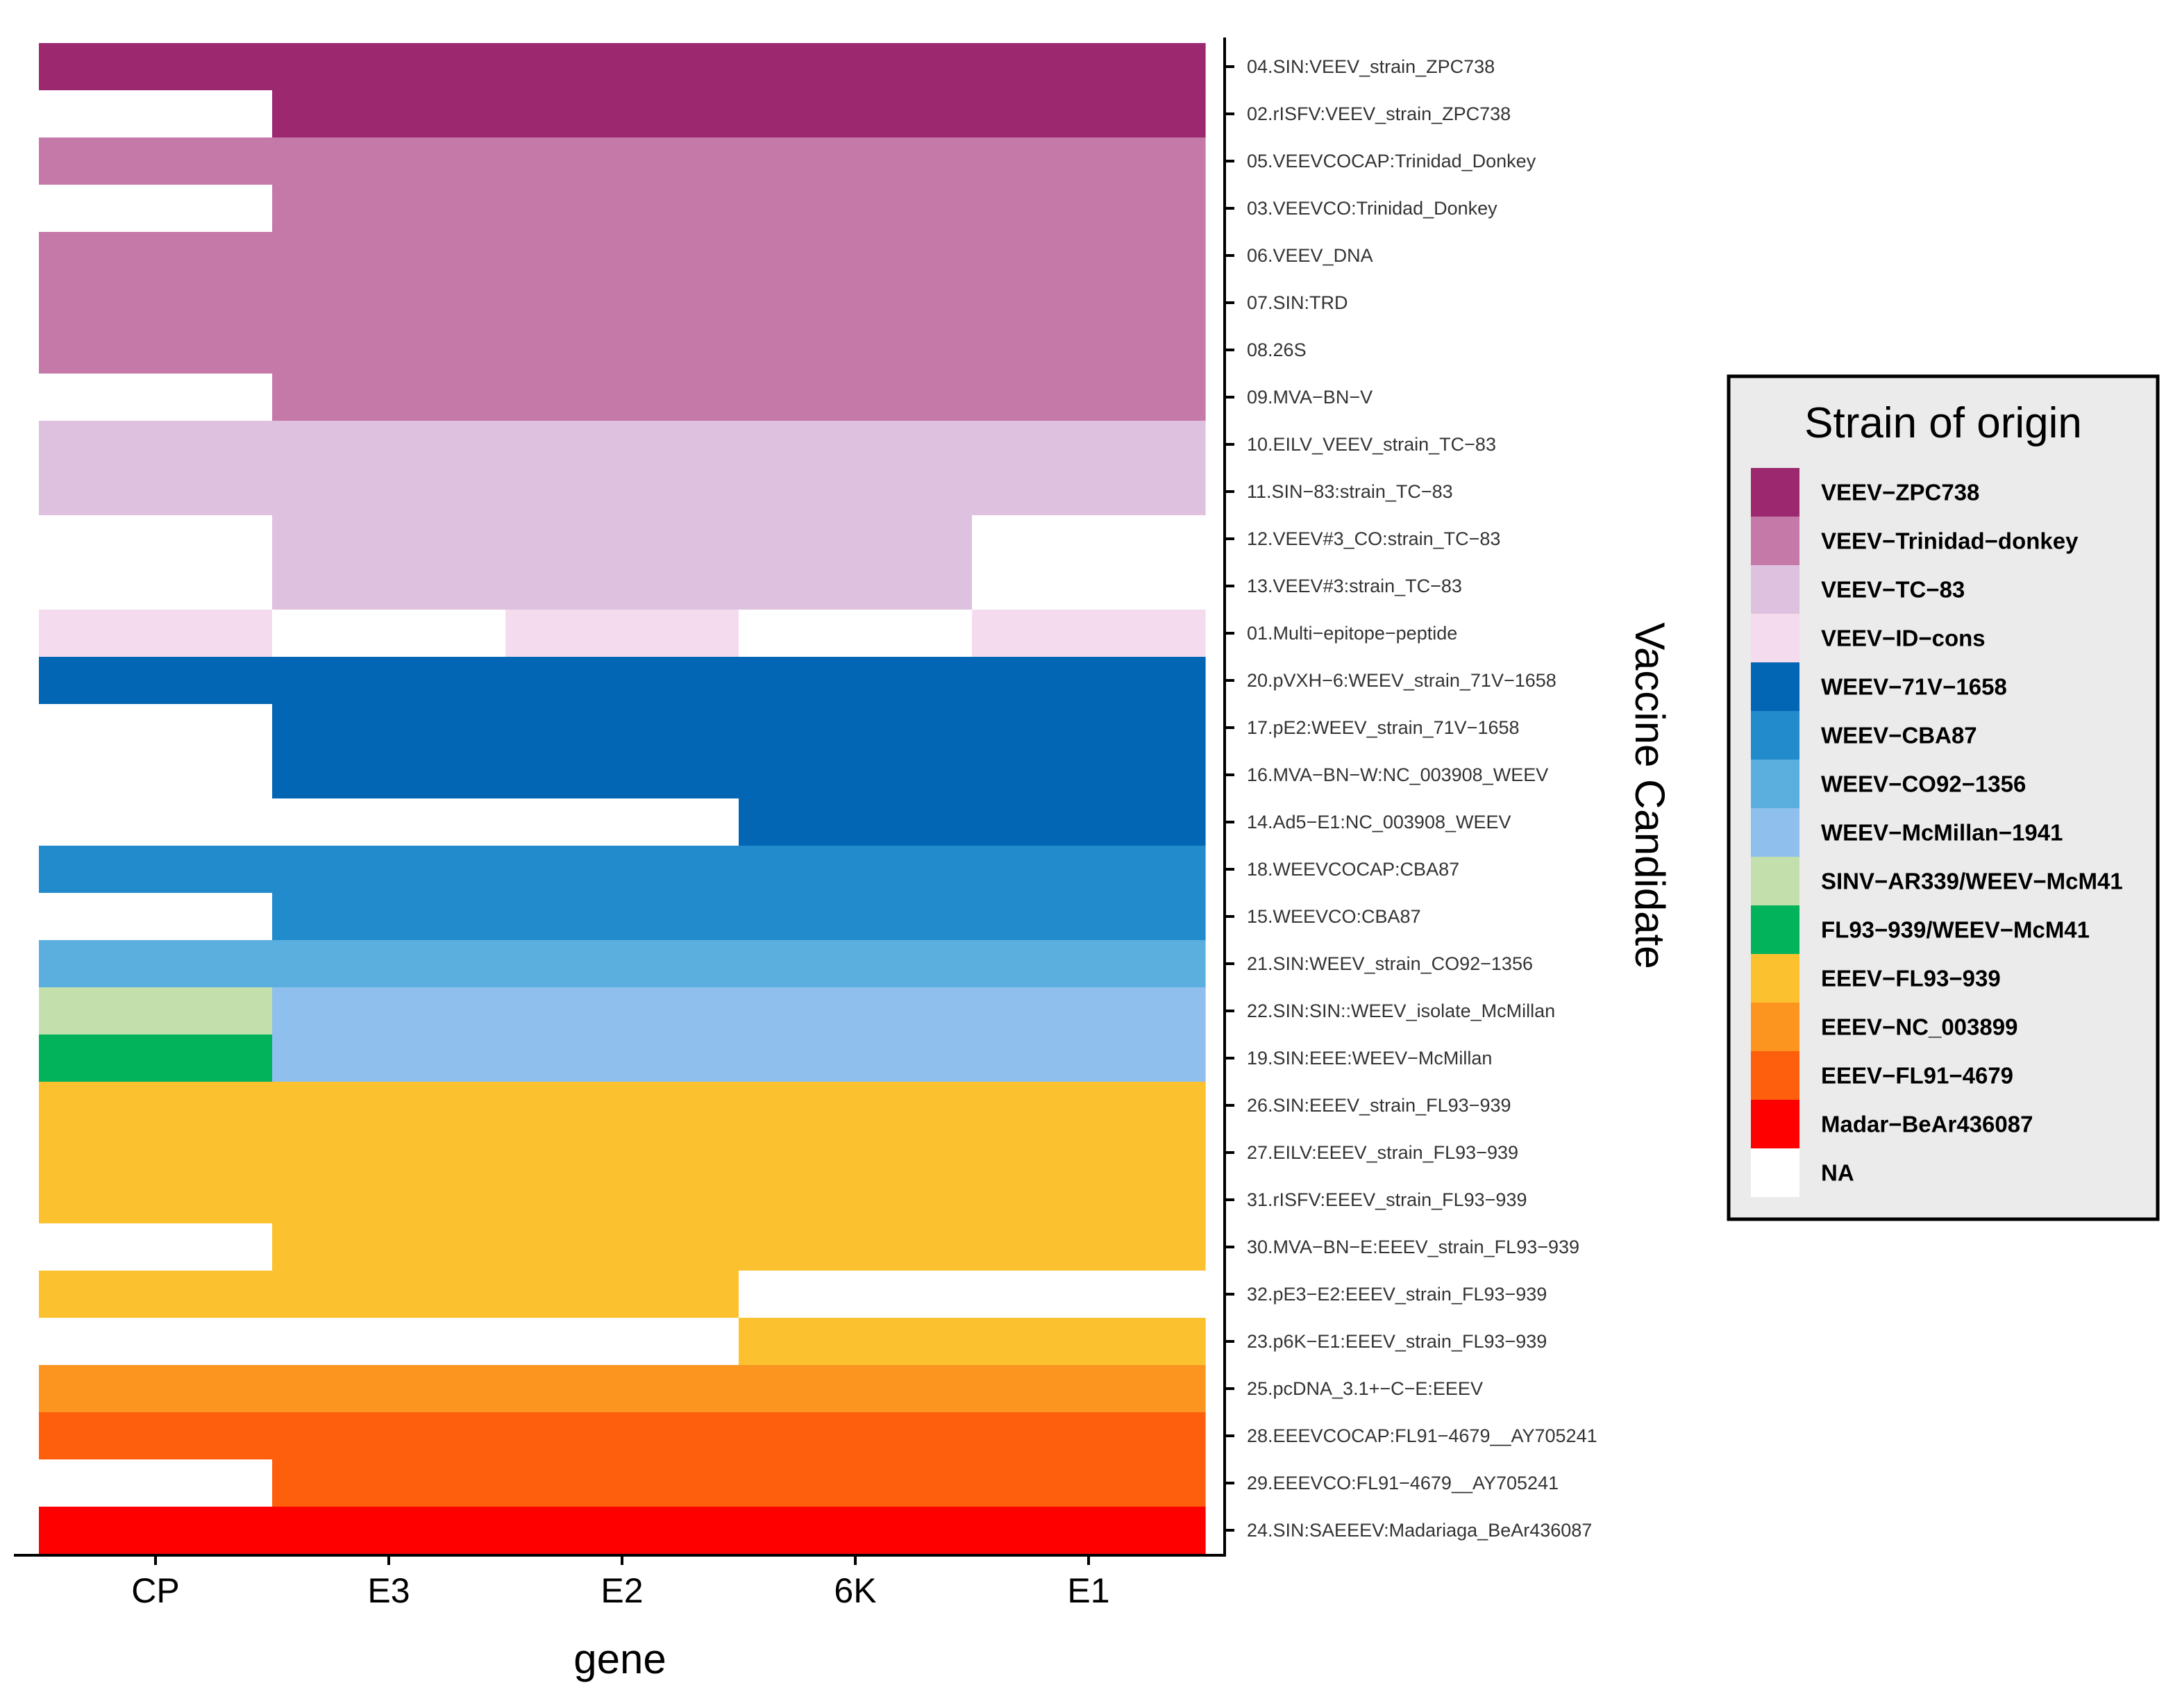 This screenshot has width=2182, height=1708. Describe the element at coordinates (1401, 680) in the screenshot. I see `y-tick-label: 20.pVXH−6:WEEV_strain_71V−1658` at that location.